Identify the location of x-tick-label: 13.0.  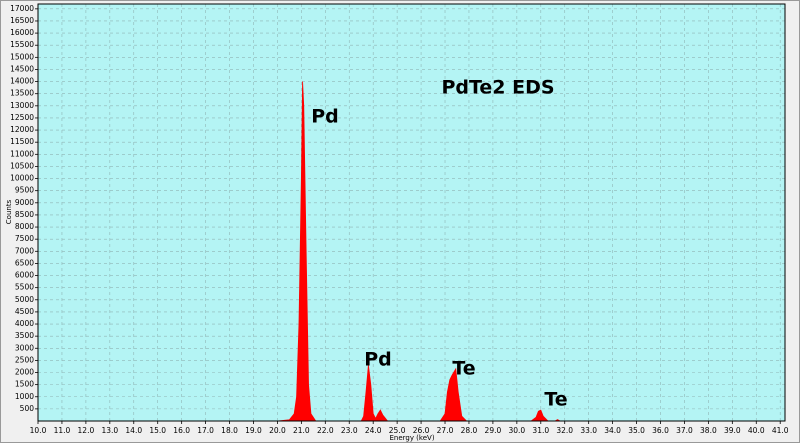
(109, 430).